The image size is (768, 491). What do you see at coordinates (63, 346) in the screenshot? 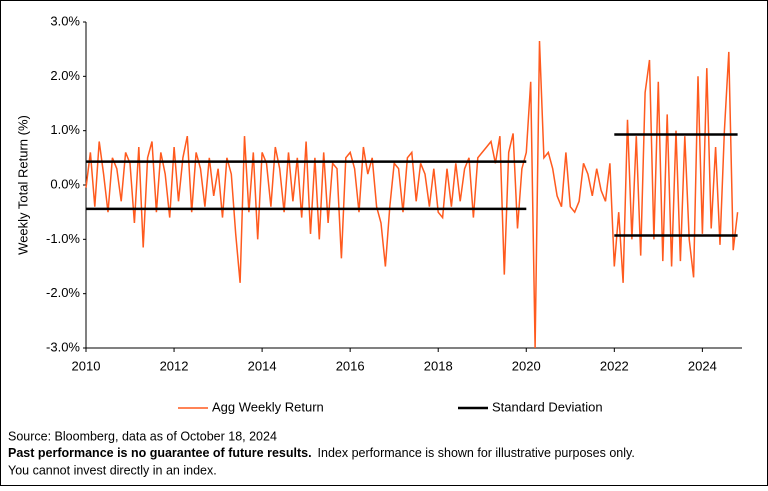
I see `y-tick-label: -3.0%` at bounding box center [63, 346].